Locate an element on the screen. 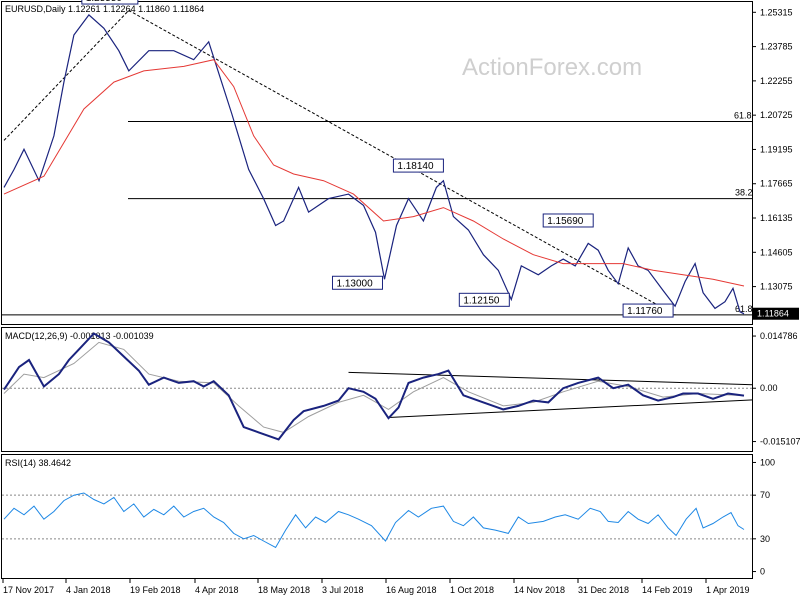 The image size is (800, 600). x-tick-label: 1 Oct 2018 is located at coordinates (472, 590).